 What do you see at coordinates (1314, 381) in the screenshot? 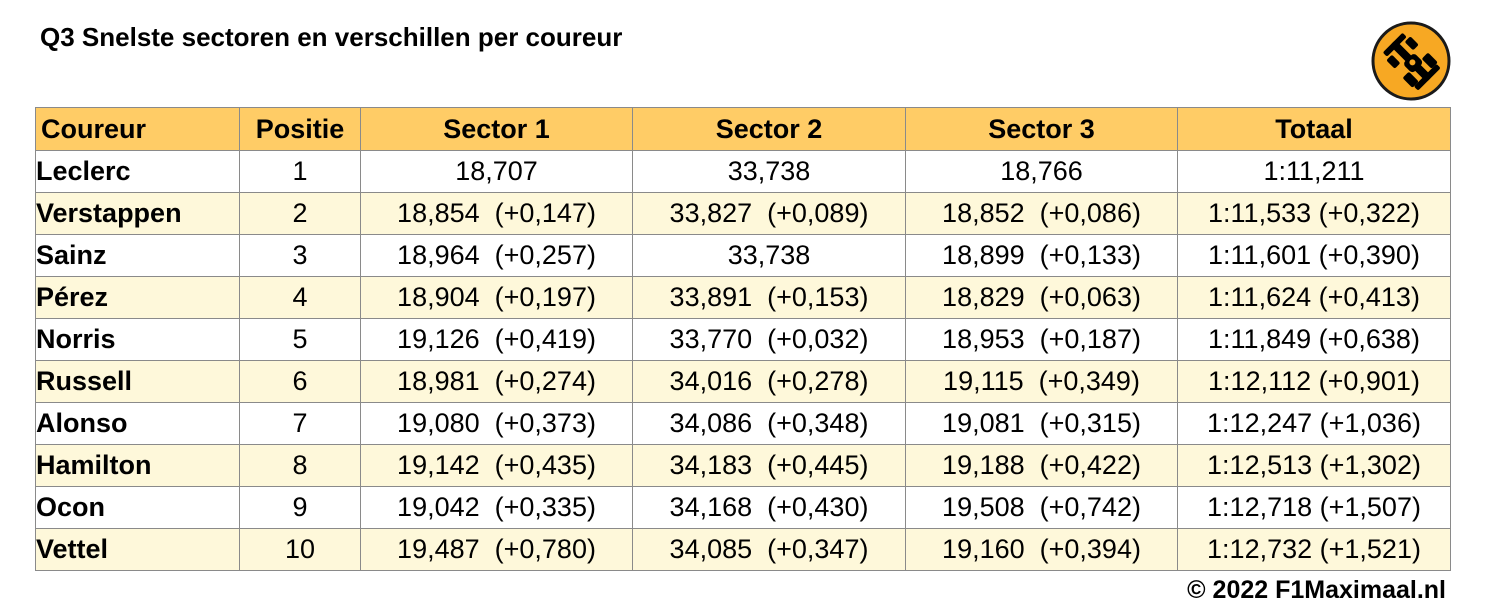
I see `total-time: 1:12,112 (+0,901)` at bounding box center [1314, 381].